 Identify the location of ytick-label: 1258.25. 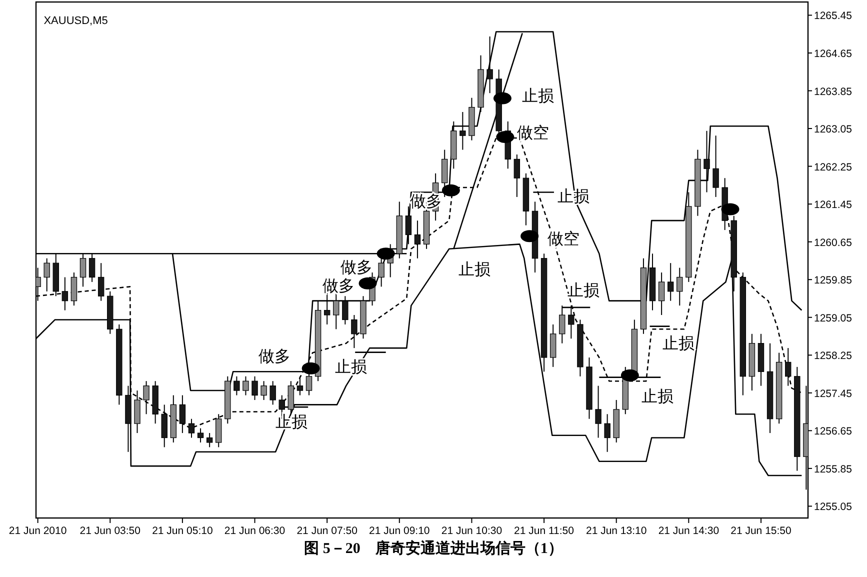
(833, 356).